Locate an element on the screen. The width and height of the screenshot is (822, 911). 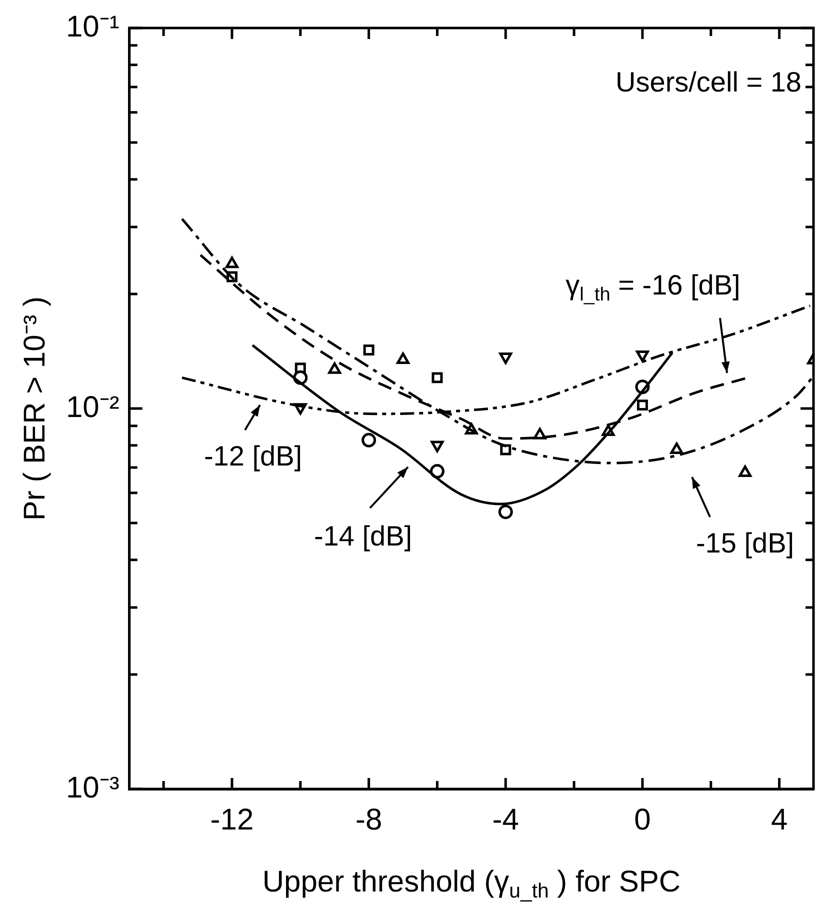
x-tick-label: -12 is located at coordinates (232, 819).